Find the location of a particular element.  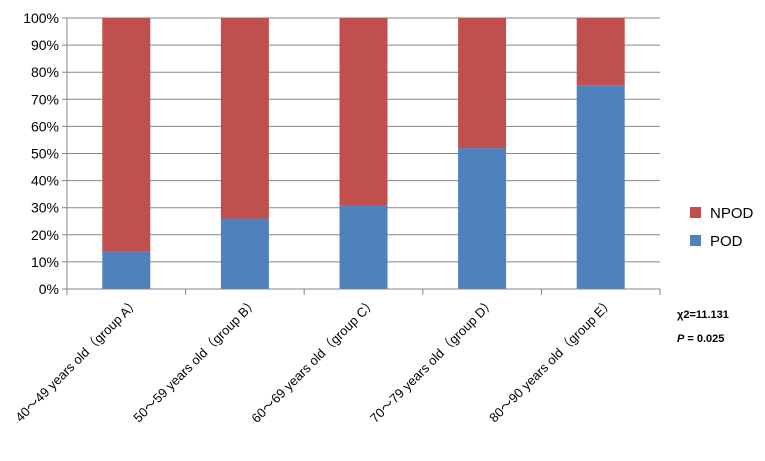

y-tick-label: 10% is located at coordinates (45, 262).